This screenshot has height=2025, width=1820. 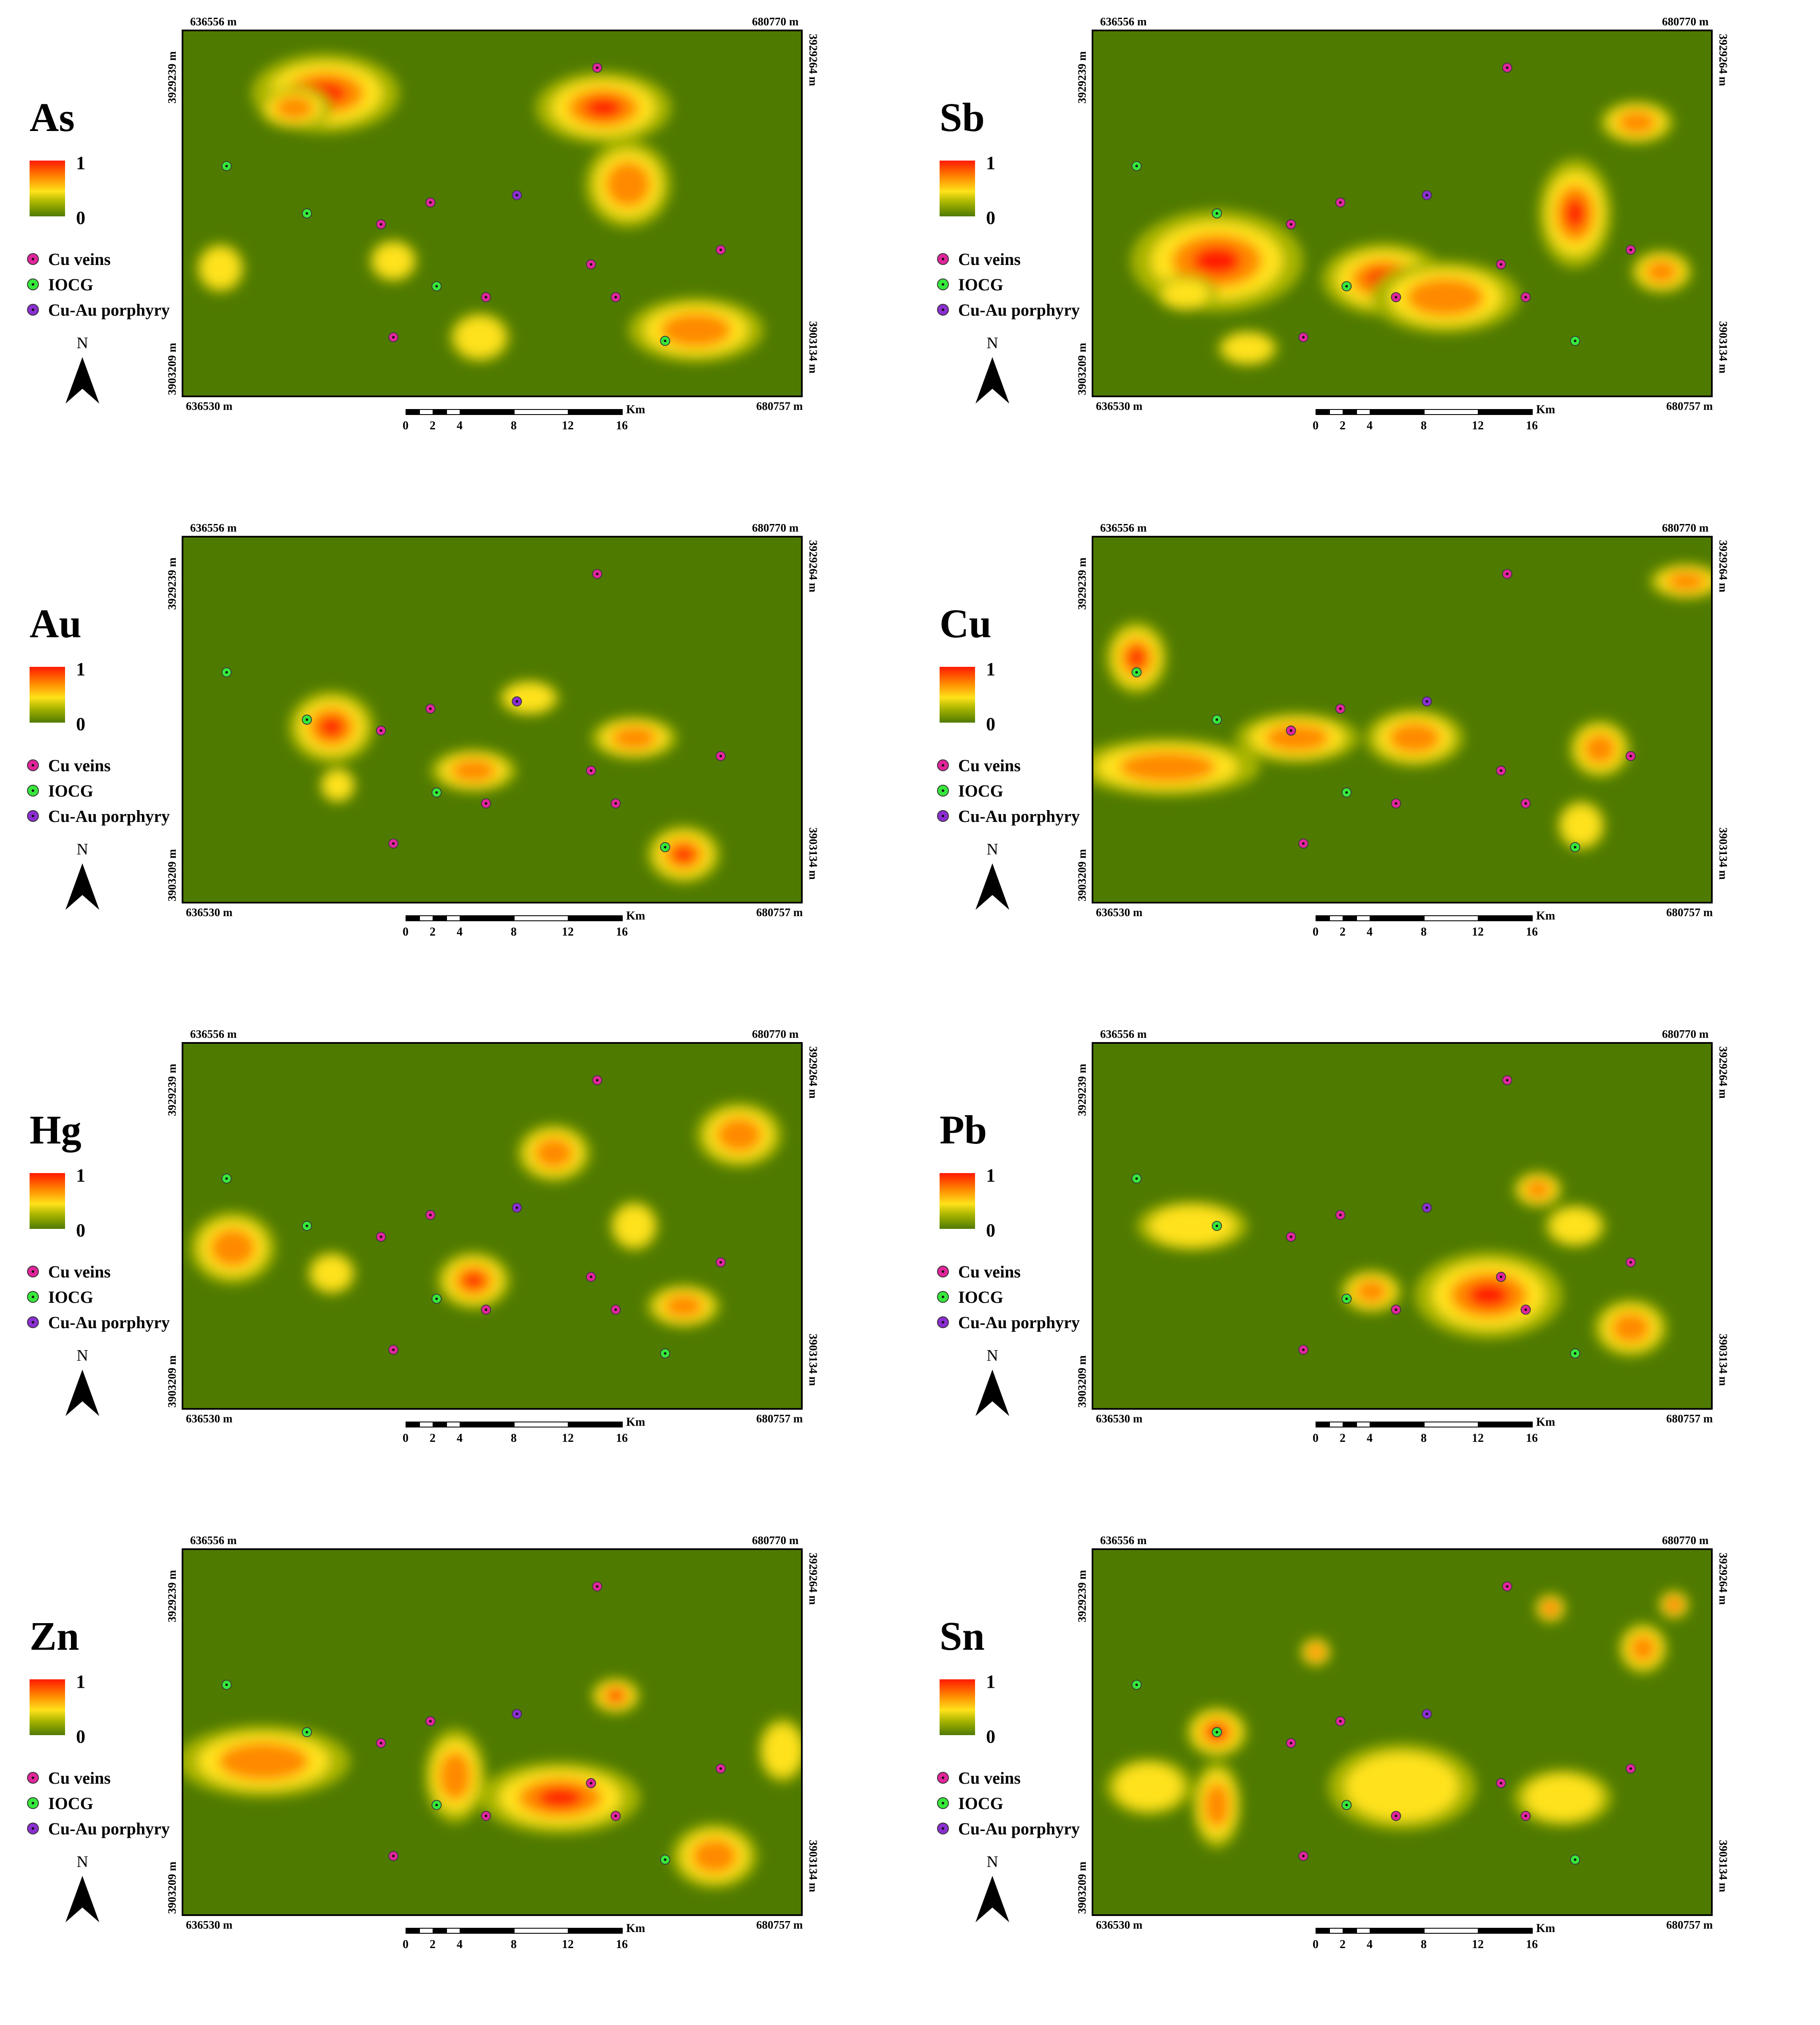 I want to click on coord-top-right: 680770 m, so click(x=776, y=1034).